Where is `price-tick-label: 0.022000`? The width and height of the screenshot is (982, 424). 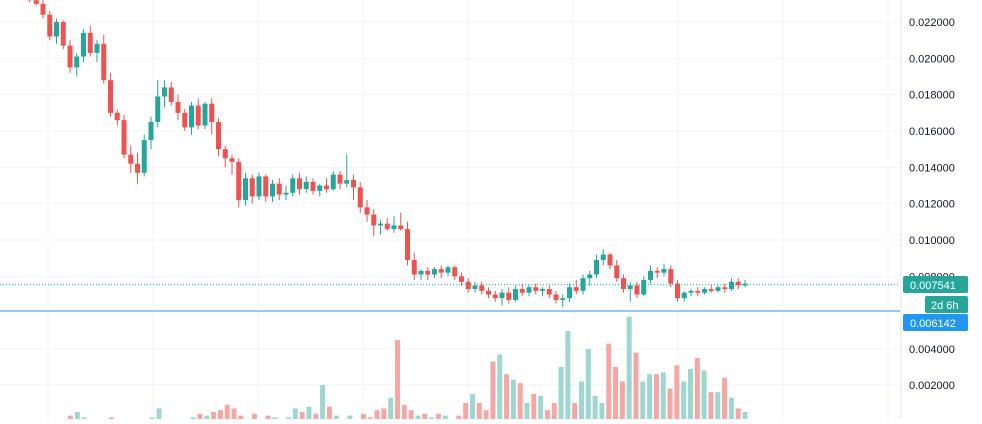
price-tick-label: 0.022000 is located at coordinates (932, 23).